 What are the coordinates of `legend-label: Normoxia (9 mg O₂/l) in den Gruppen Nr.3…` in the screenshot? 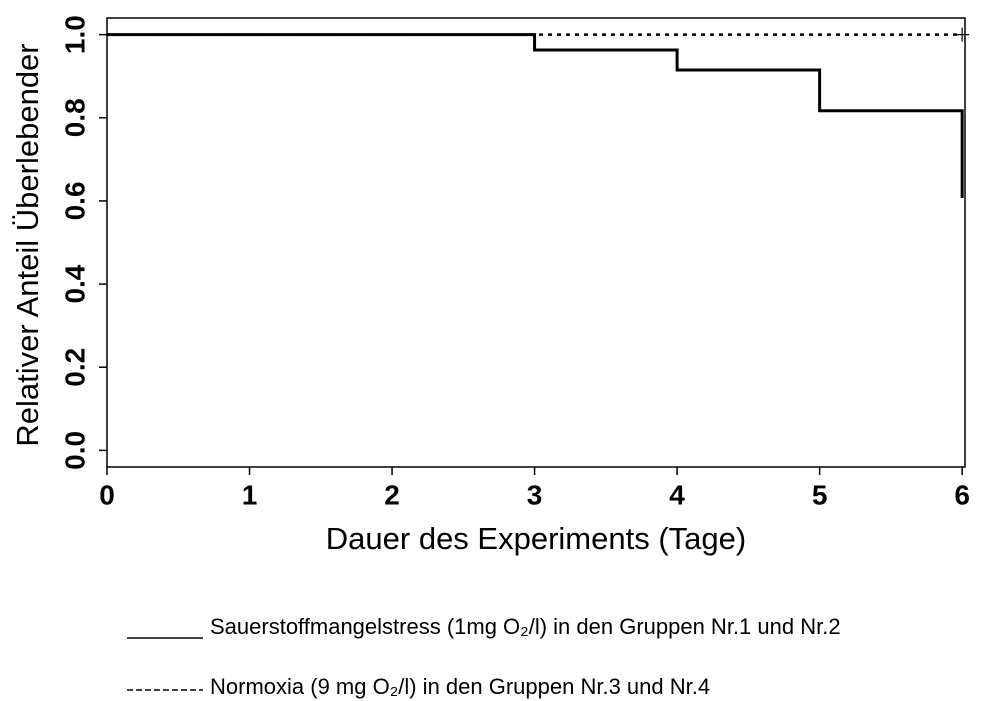 It's located at (460, 686).